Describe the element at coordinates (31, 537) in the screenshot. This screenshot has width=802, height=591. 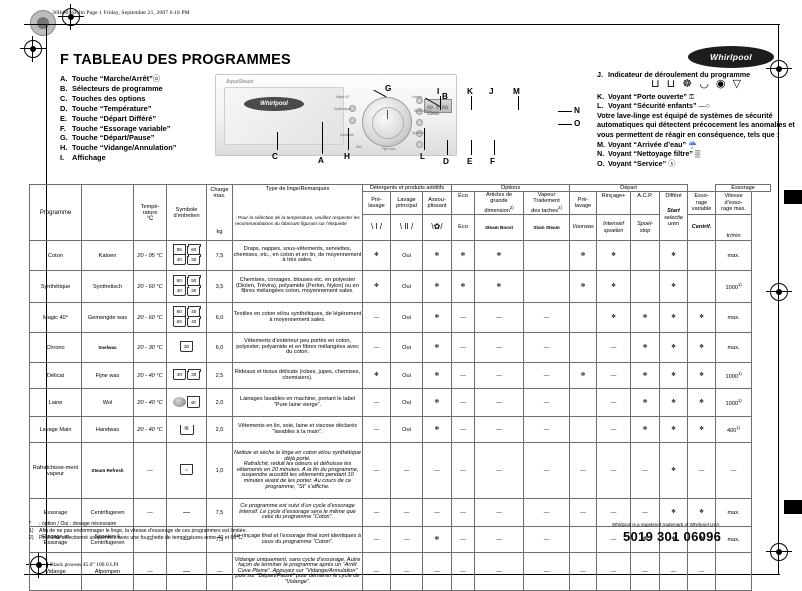
I see `footnote-key: 2)` at that location.